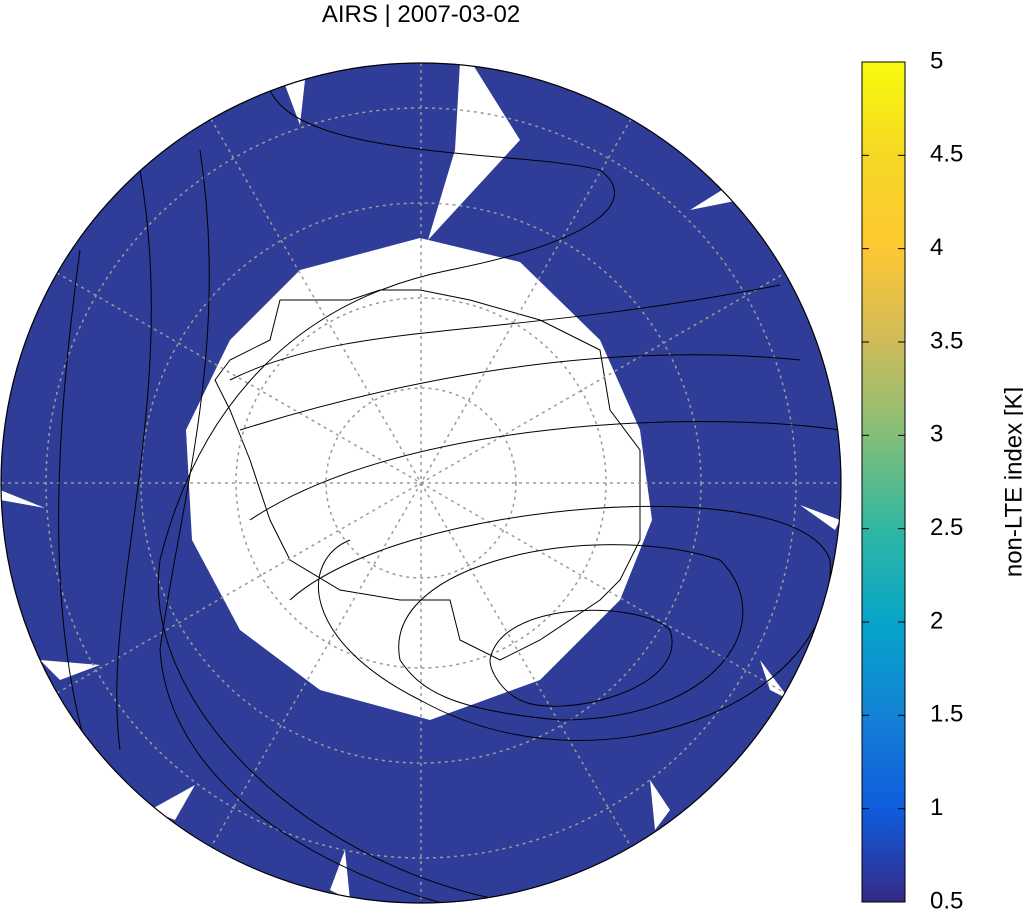 The height and width of the screenshot is (917, 1023). I want to click on colorbar-tick-label: 4, so click(936, 247).